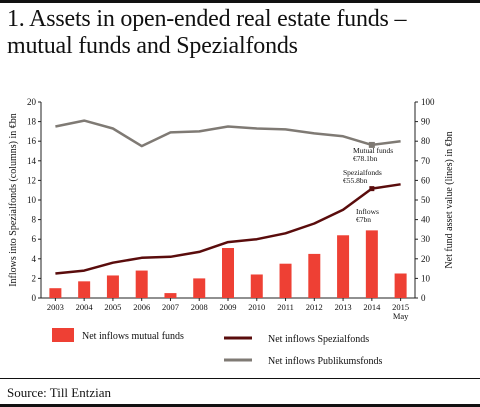 This screenshot has height=407, width=480. Describe the element at coordinates (32, 102) in the screenshot. I see `y-tick-label-left: 20` at that location.